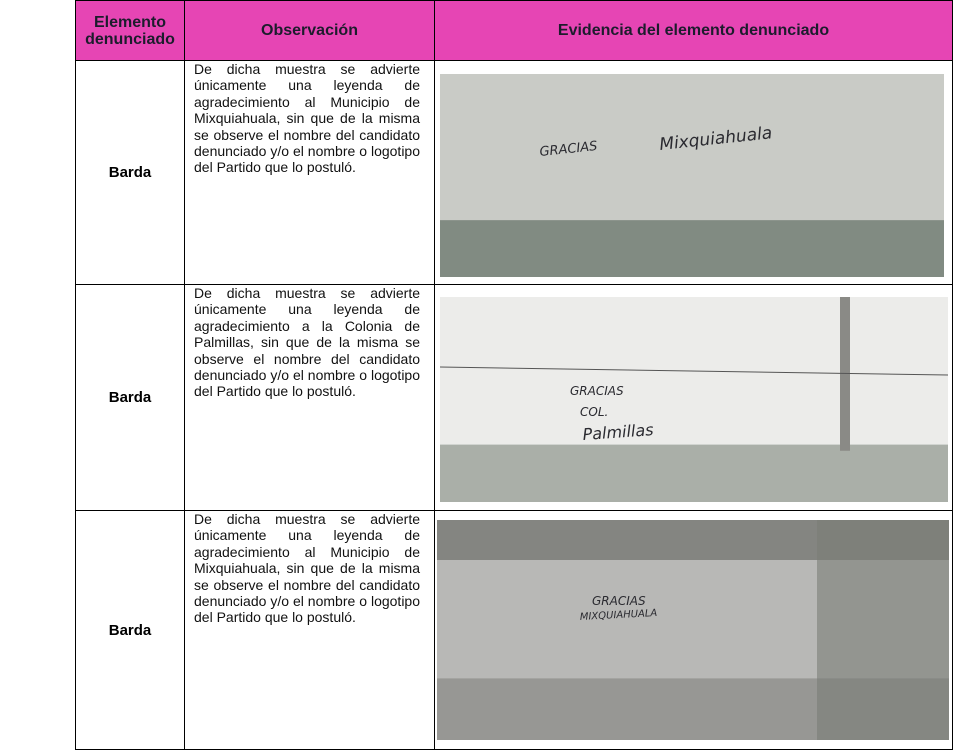 The image size is (954, 750). I want to click on header-cell: Observación, so click(309, 30).